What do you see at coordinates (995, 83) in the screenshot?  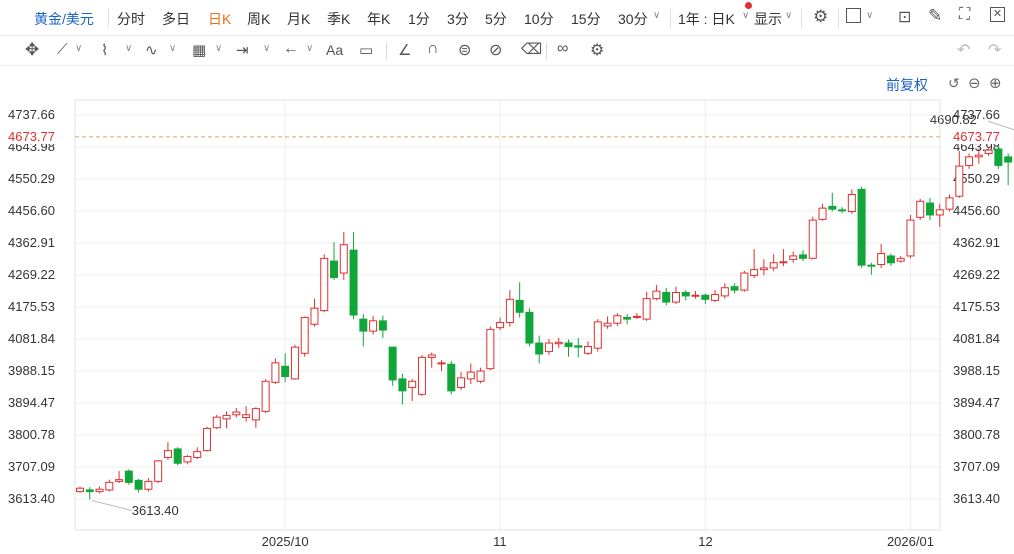 I see `zoom-in-icon: ⊕` at bounding box center [995, 83].